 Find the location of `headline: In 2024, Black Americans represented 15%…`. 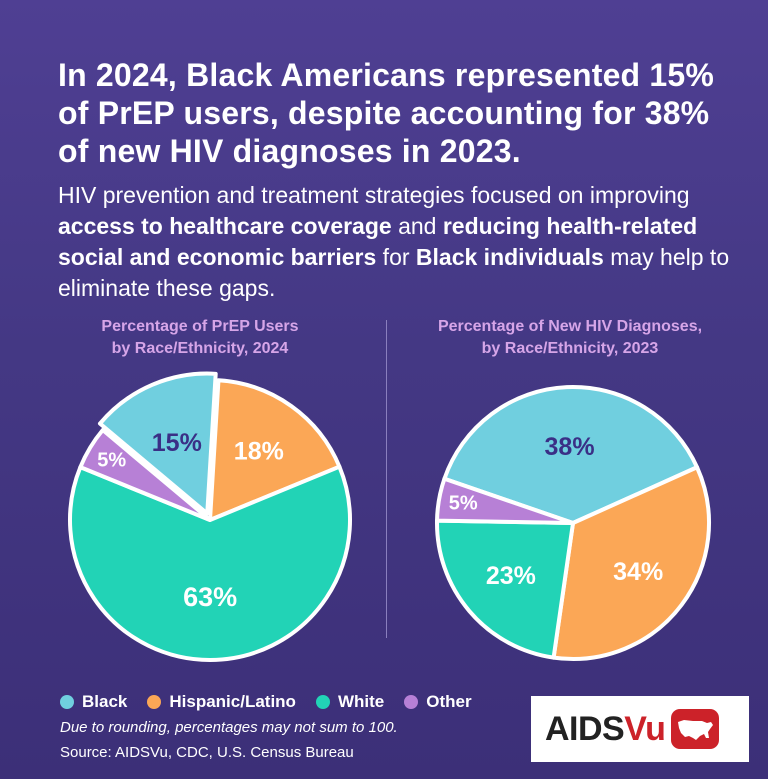

headline: In 2024, Black Americans represented 15%… is located at coordinates (386, 113).